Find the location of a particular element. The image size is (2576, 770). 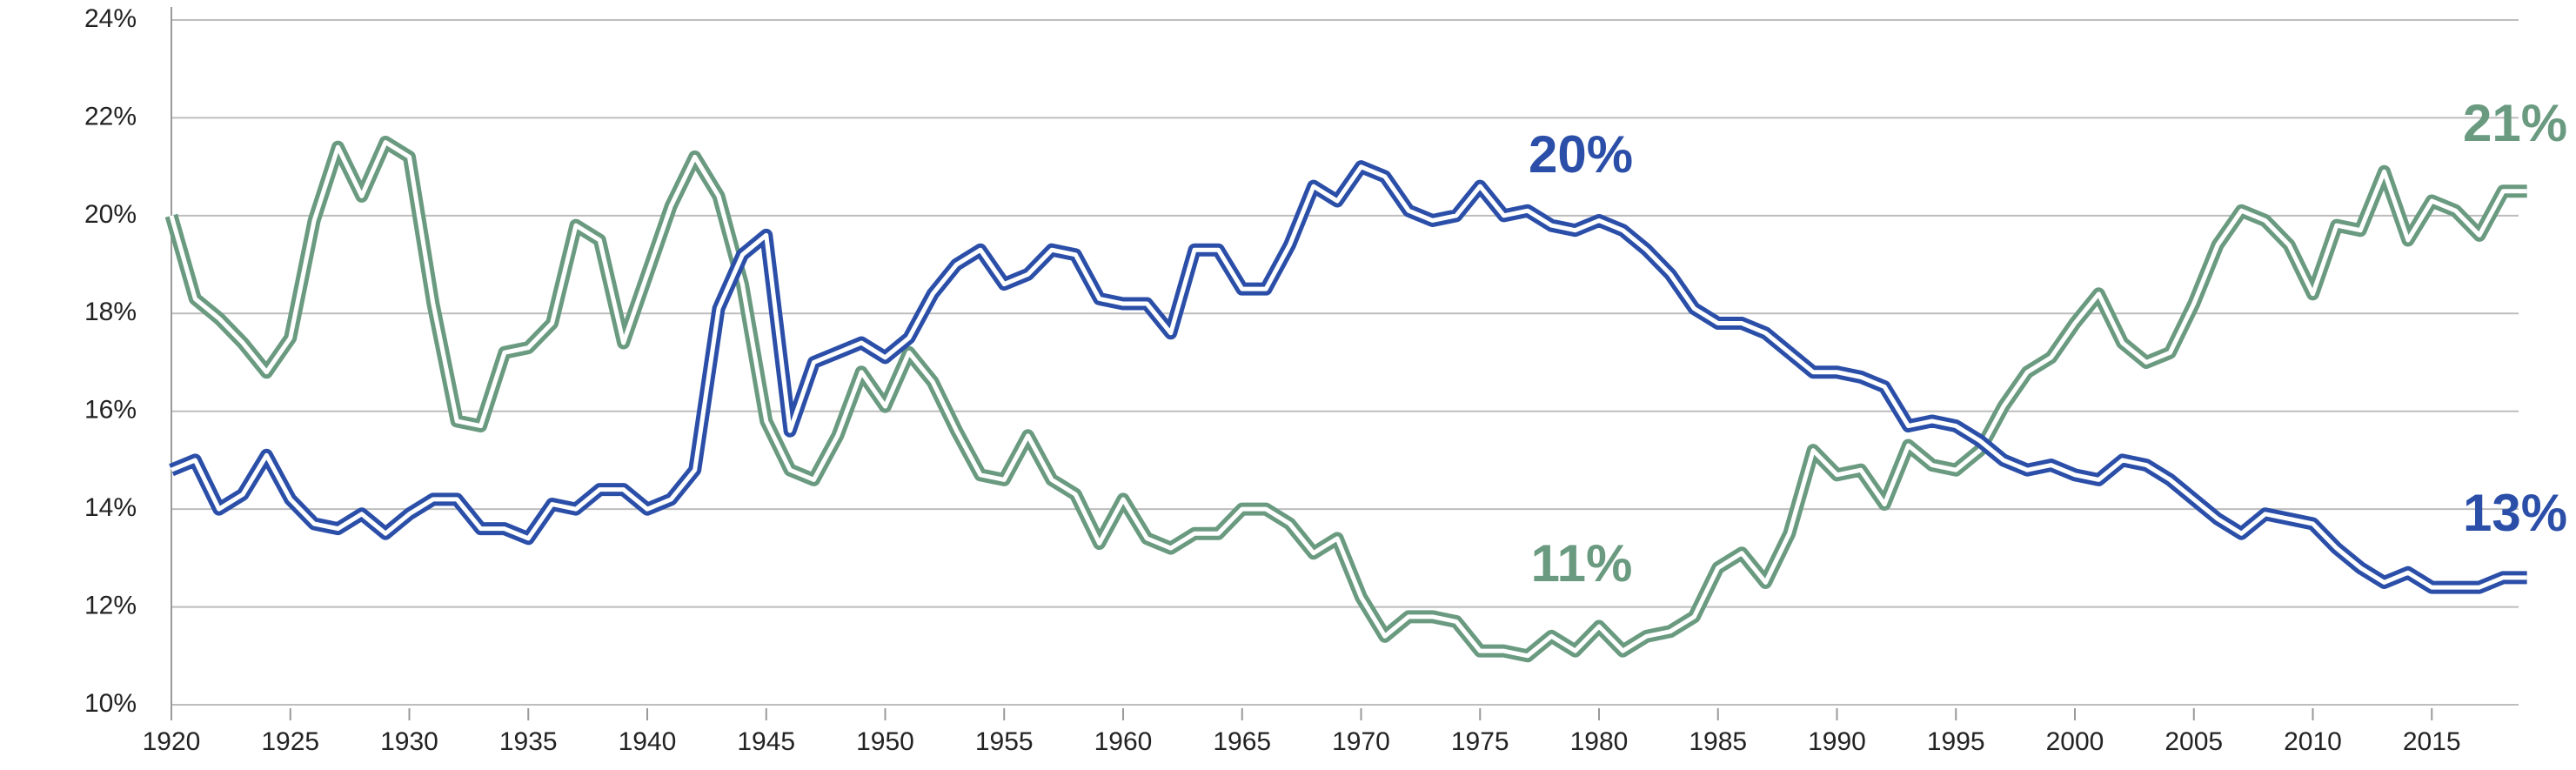

x-tick-label: 2005 is located at coordinates (2194, 741).